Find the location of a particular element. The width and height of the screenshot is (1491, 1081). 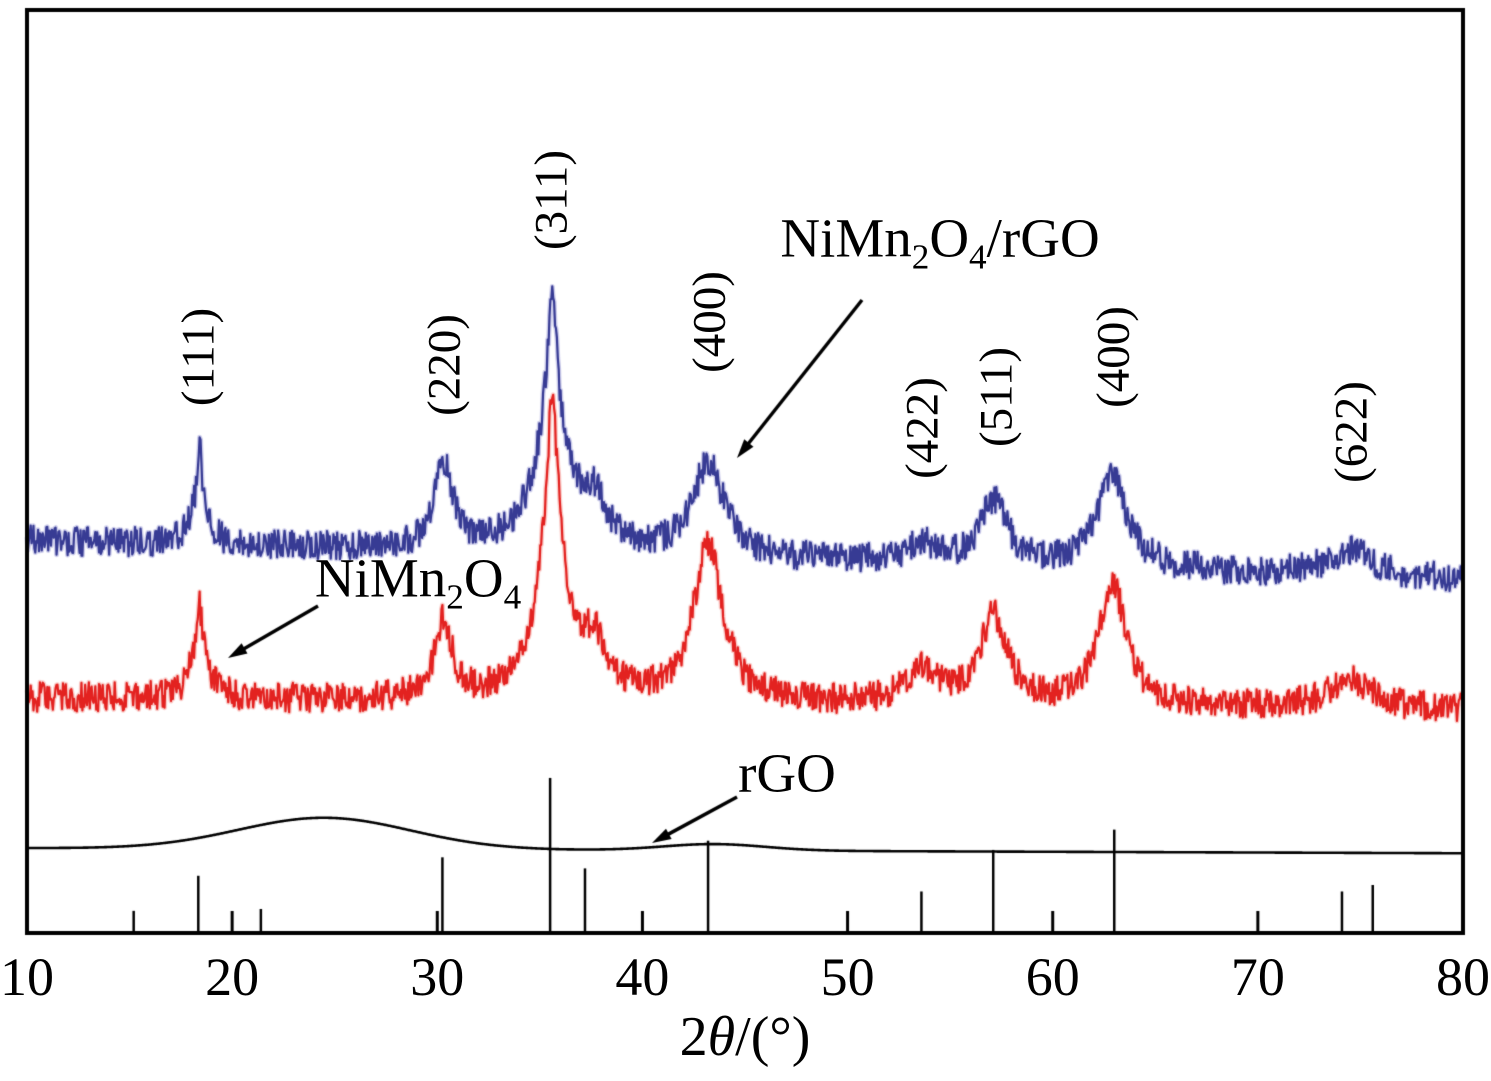

peak-label-3: (400) is located at coordinates (709, 322).